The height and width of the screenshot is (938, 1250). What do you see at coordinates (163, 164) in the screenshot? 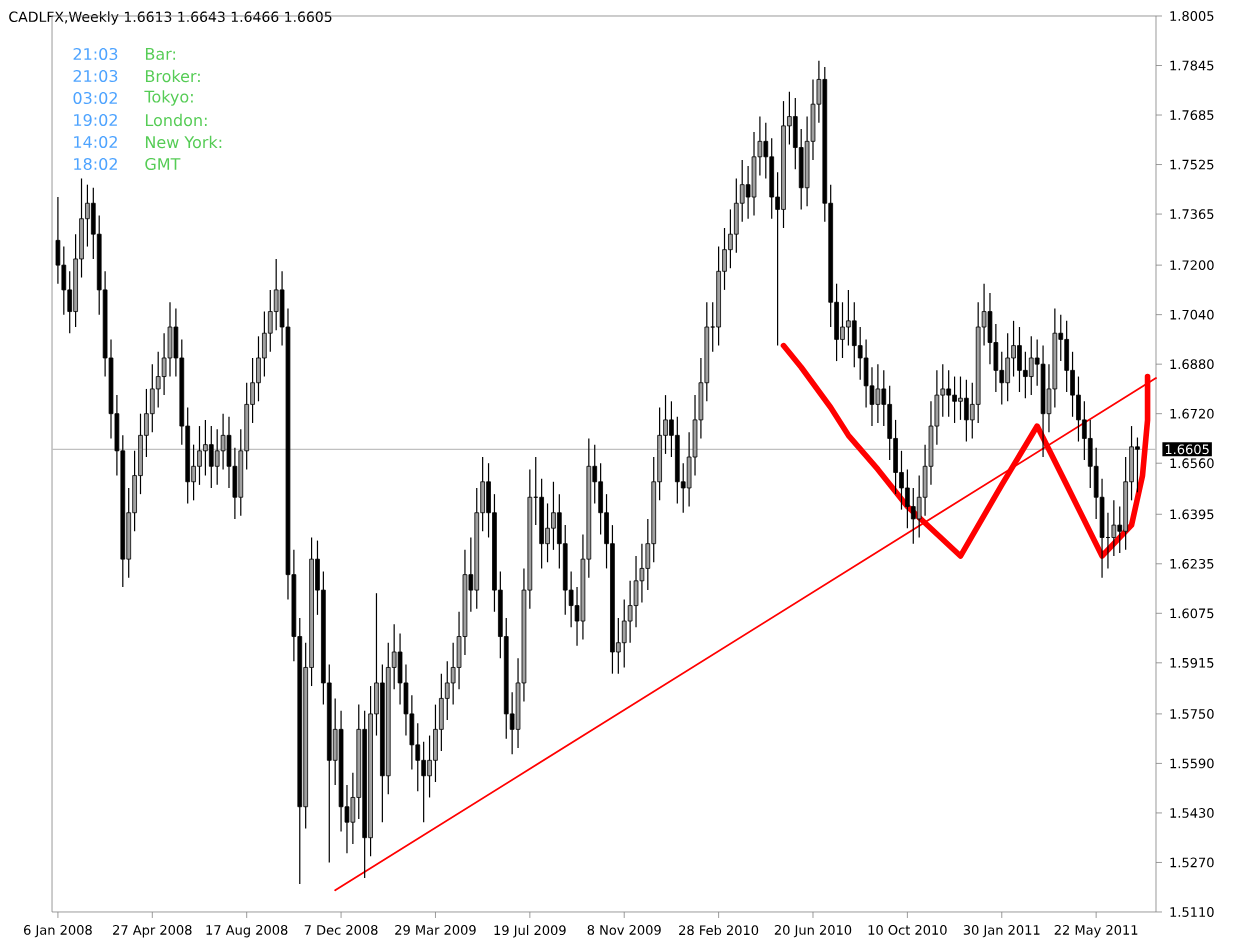
I see `annotation: GMT` at bounding box center [163, 164].